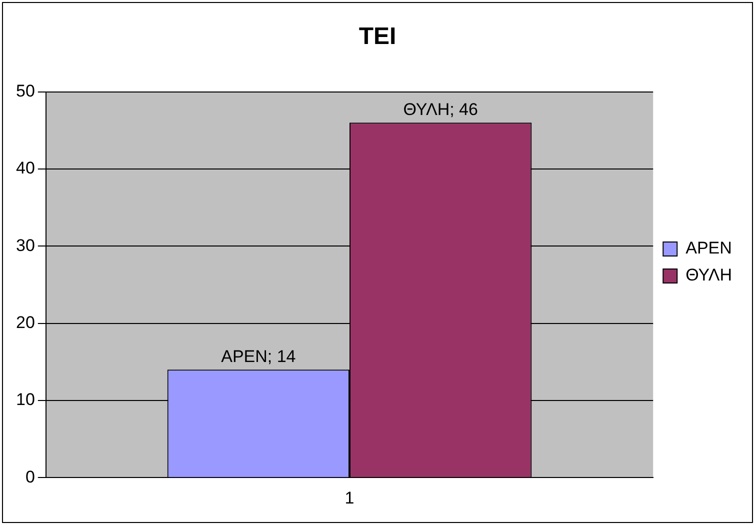 The width and height of the screenshot is (755, 525). I want to click on chart-title: ΤΕΙ, so click(377, 36).